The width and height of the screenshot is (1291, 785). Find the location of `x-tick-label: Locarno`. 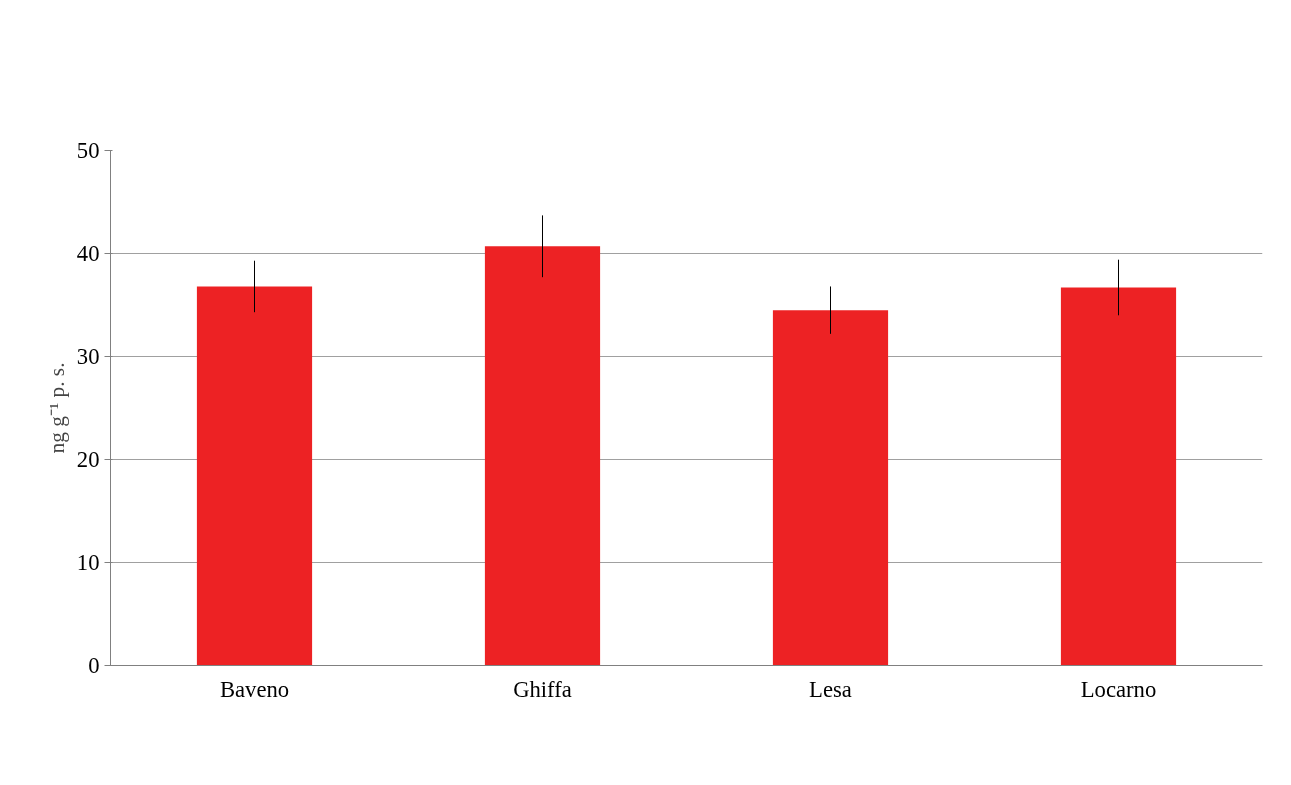

x-tick-label: Locarno is located at coordinates (1118, 689).